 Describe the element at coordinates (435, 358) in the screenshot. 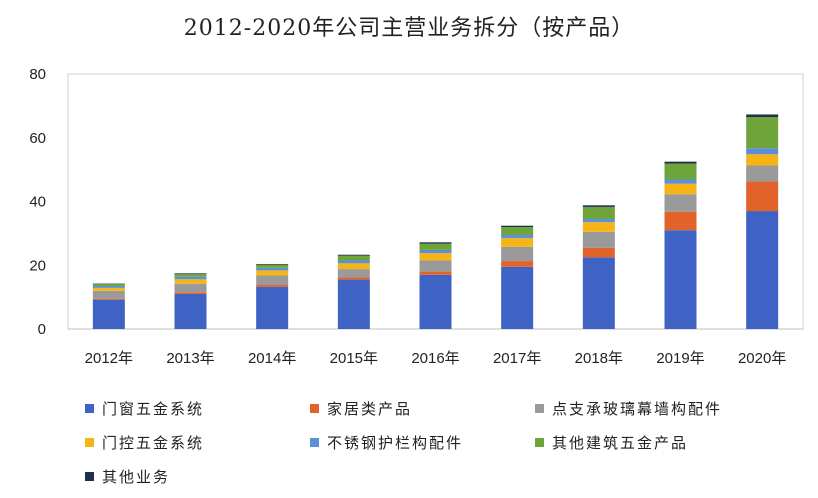

I see `x-tick-label: 2016年` at that location.